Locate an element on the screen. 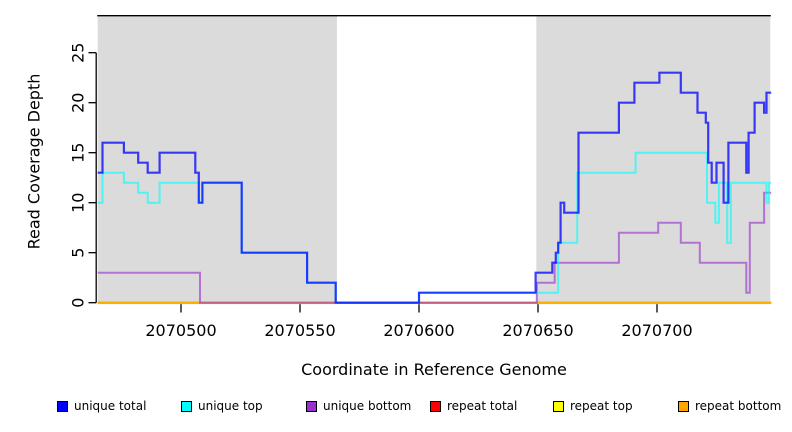  x-tick-label: 2070550 is located at coordinates (299, 330).